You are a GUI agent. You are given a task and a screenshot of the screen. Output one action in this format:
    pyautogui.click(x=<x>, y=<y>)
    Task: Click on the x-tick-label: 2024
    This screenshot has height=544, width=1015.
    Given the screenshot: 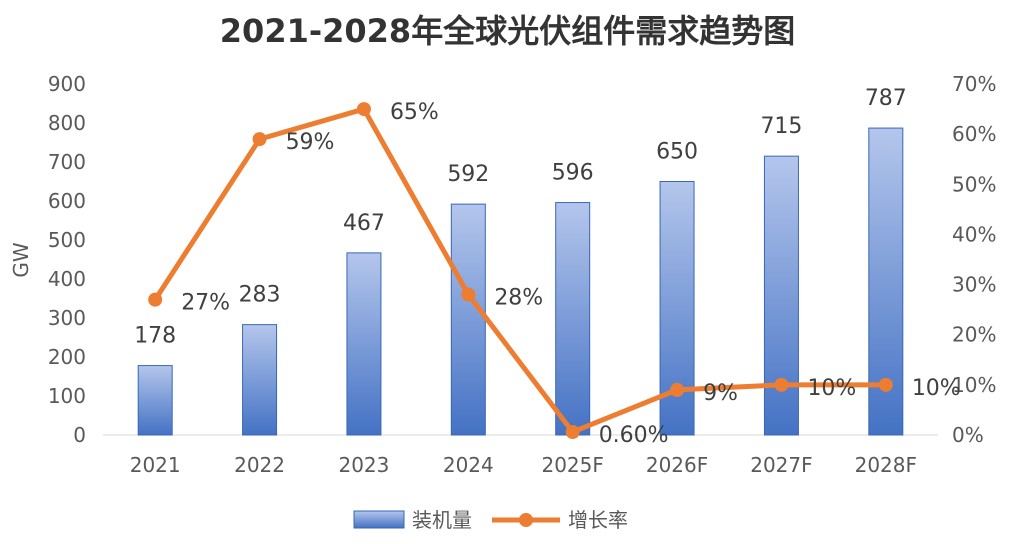 What is the action you would take?
    pyautogui.click(x=468, y=465)
    